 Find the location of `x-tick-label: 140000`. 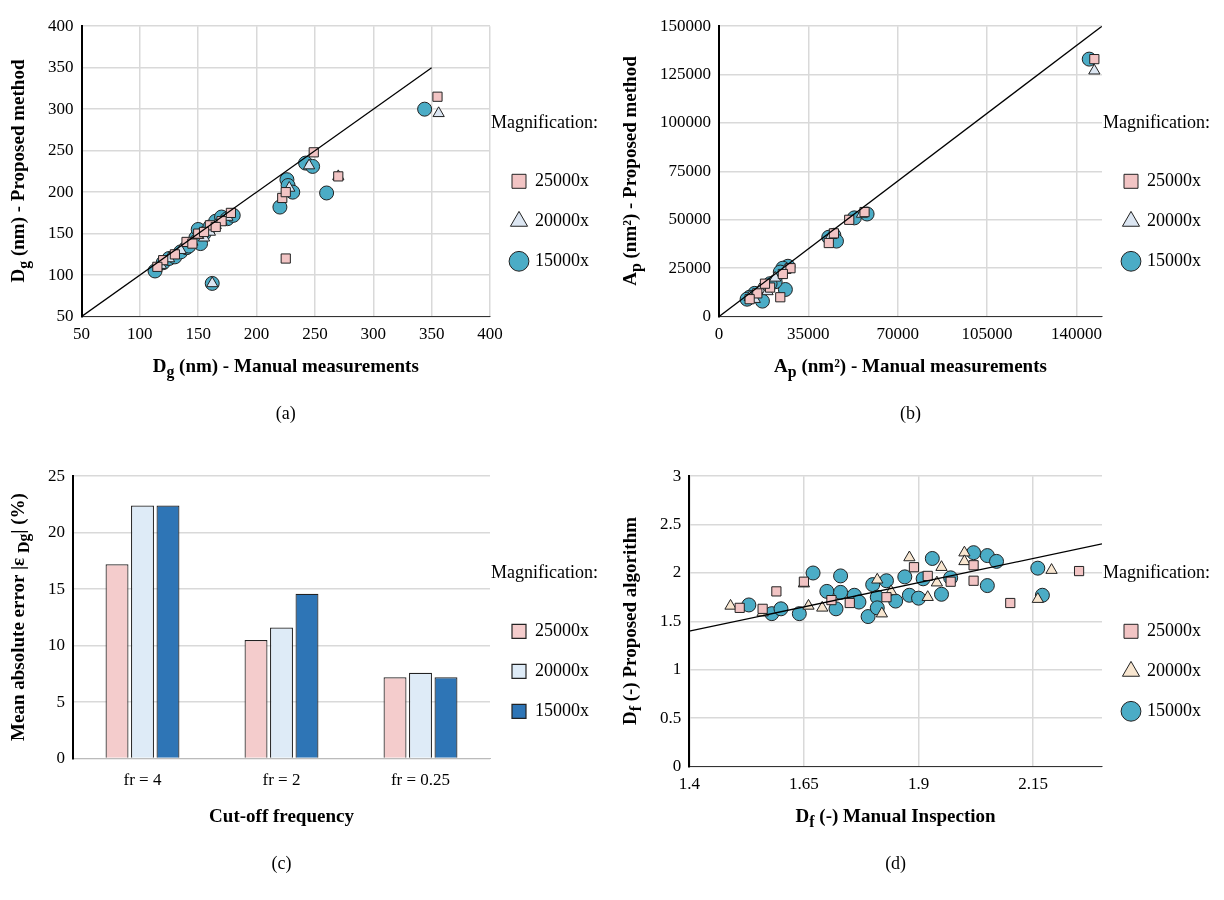

x-tick-label: 140000 is located at coordinates (1076, 334).